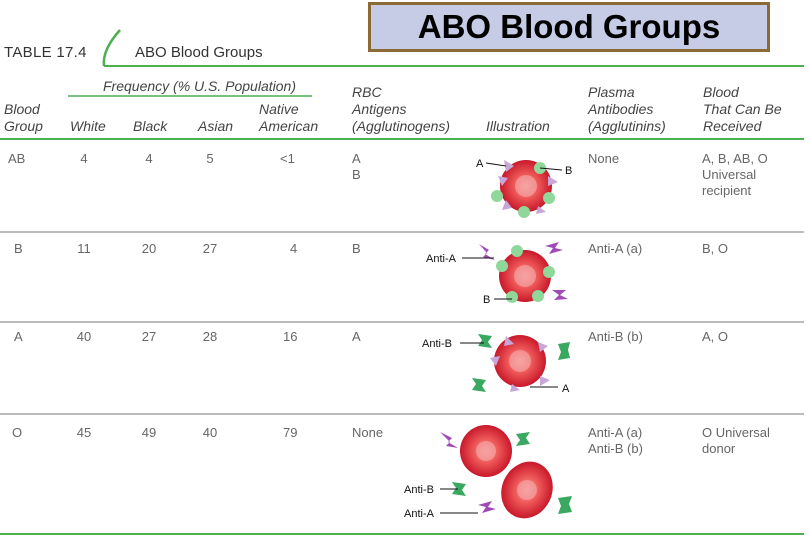  I want to click on row-o-received: O Universal donor, so click(736, 440).